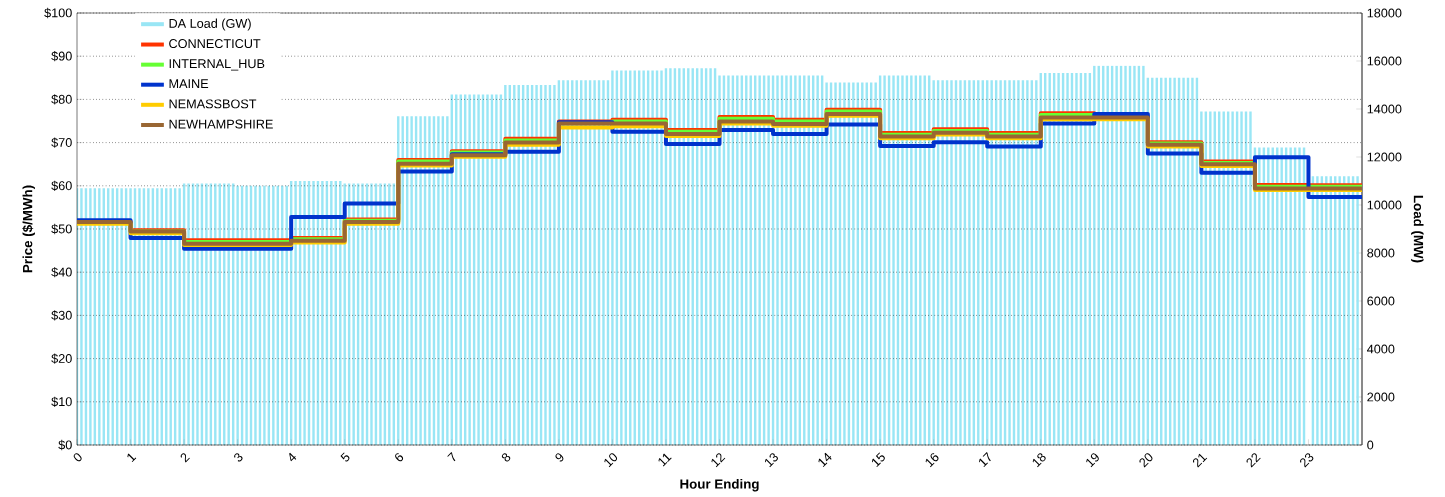  Describe the element at coordinates (1370, 445) in the screenshot. I see `y2-tick-label: 0` at that location.